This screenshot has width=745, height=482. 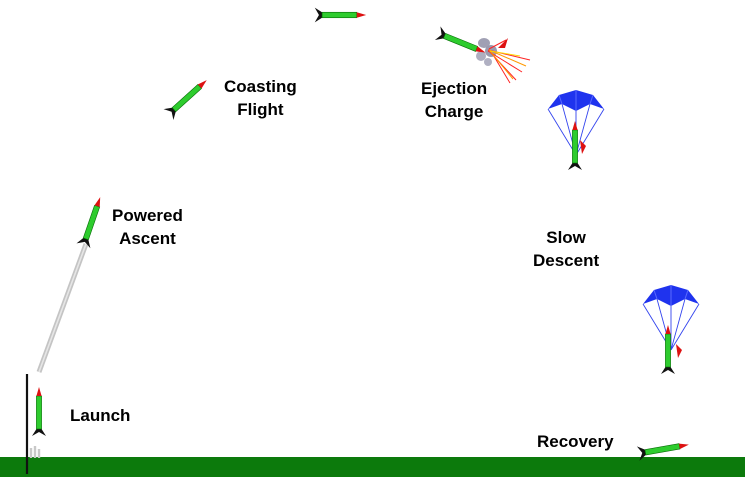 What do you see at coordinates (260, 86) in the screenshot?
I see `label-coasting-line1: Coasting` at bounding box center [260, 86].